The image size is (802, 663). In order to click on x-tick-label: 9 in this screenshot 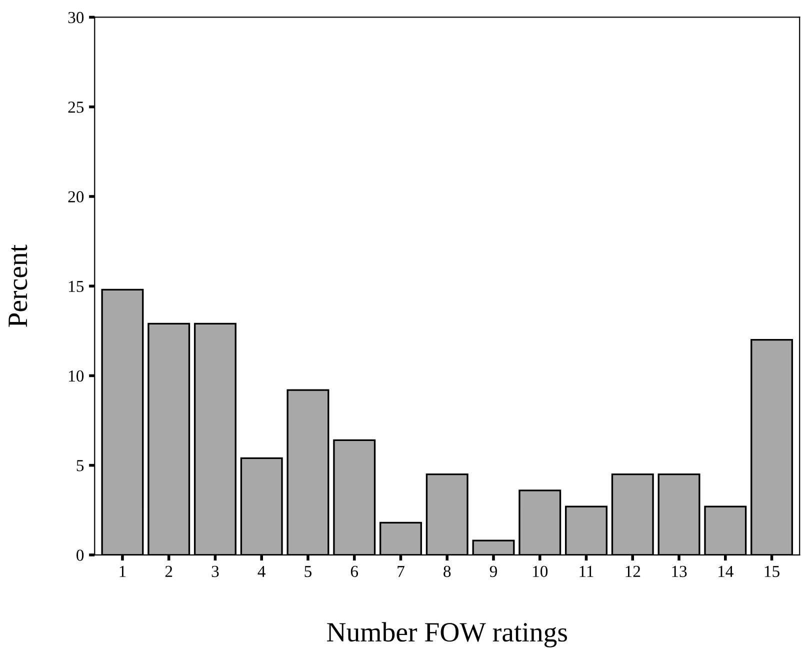, I will do `click(493, 572)`.